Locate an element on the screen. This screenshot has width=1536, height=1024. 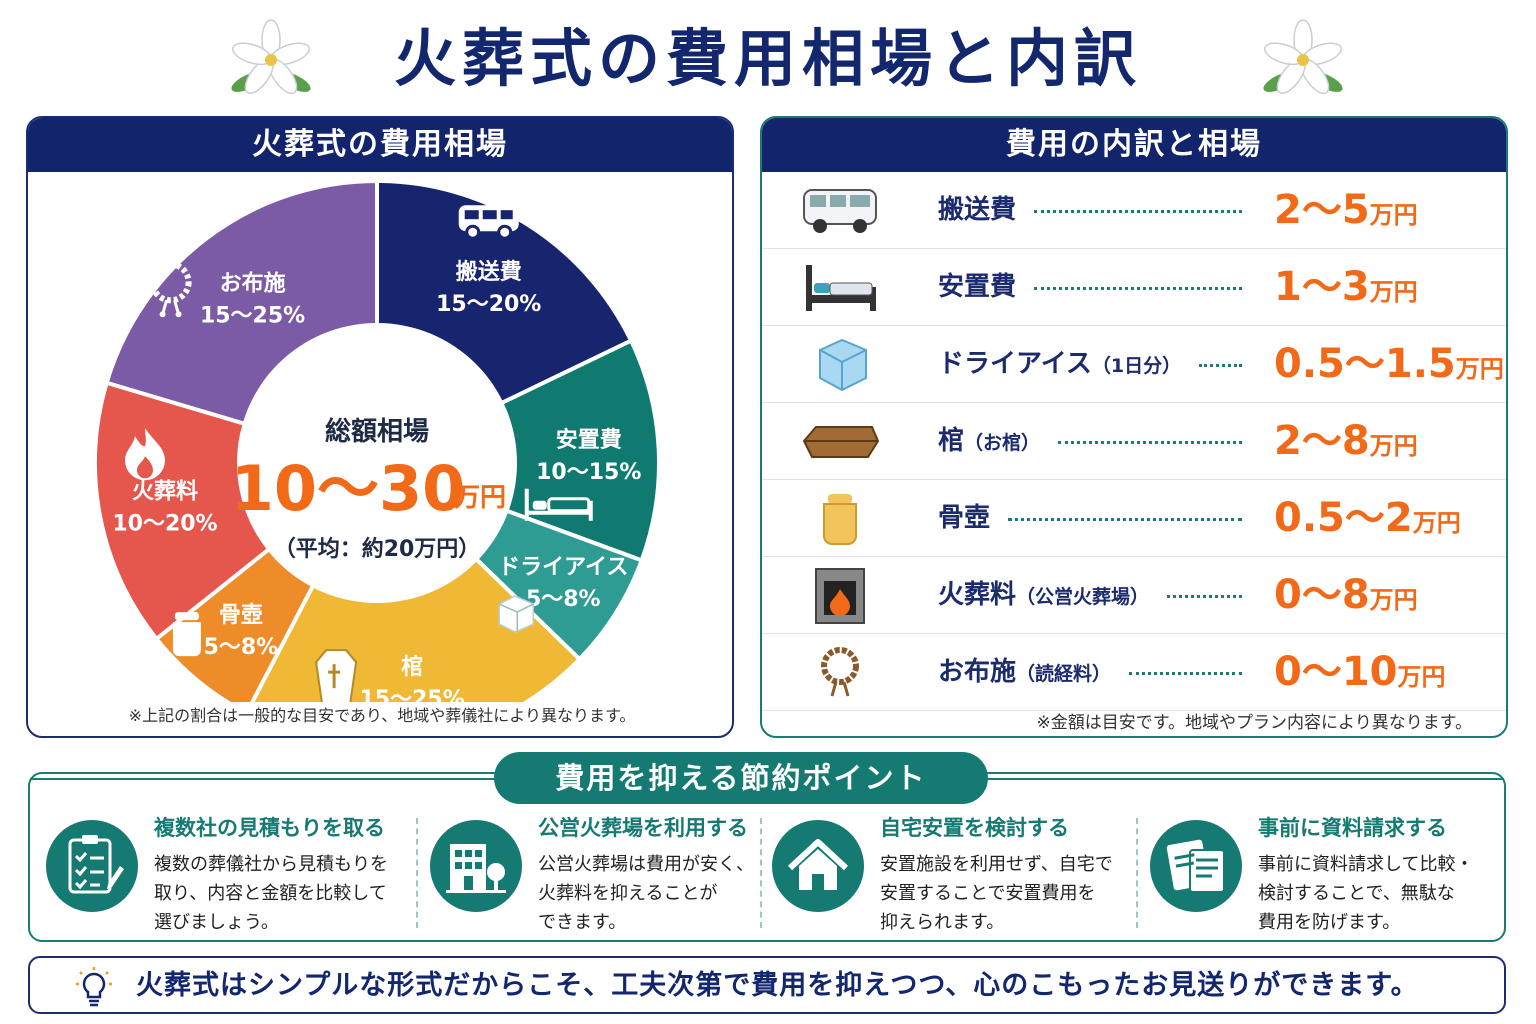
slice-label-5: 火葬料 is located at coordinates (165, 491).